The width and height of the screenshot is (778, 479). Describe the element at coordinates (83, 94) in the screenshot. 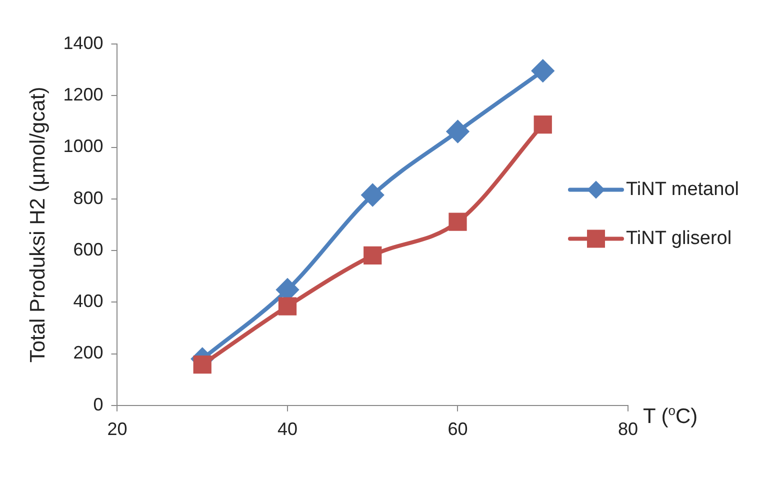

I see `y-tick-label: 1200` at that location.